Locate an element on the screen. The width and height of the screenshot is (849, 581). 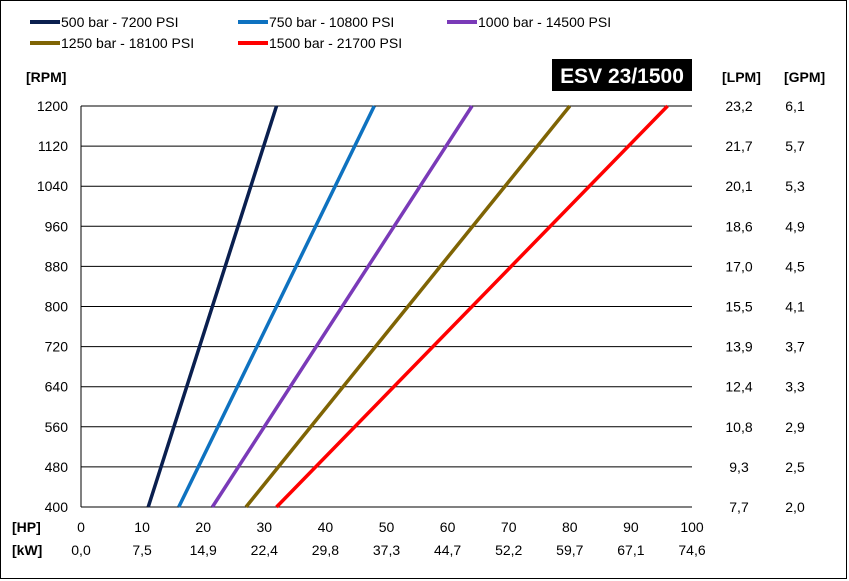
hp-tick-label: 20 is located at coordinates (203, 527).